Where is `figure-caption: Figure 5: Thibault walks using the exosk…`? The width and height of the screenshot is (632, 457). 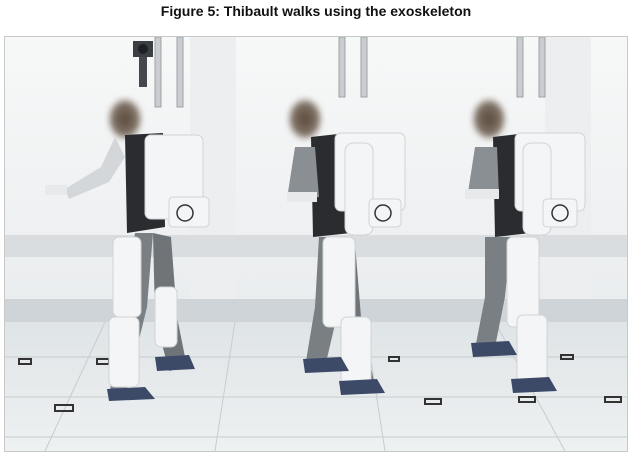
figure-caption: Figure 5: Thibault walks using the exosk… is located at coordinates (316, 11).